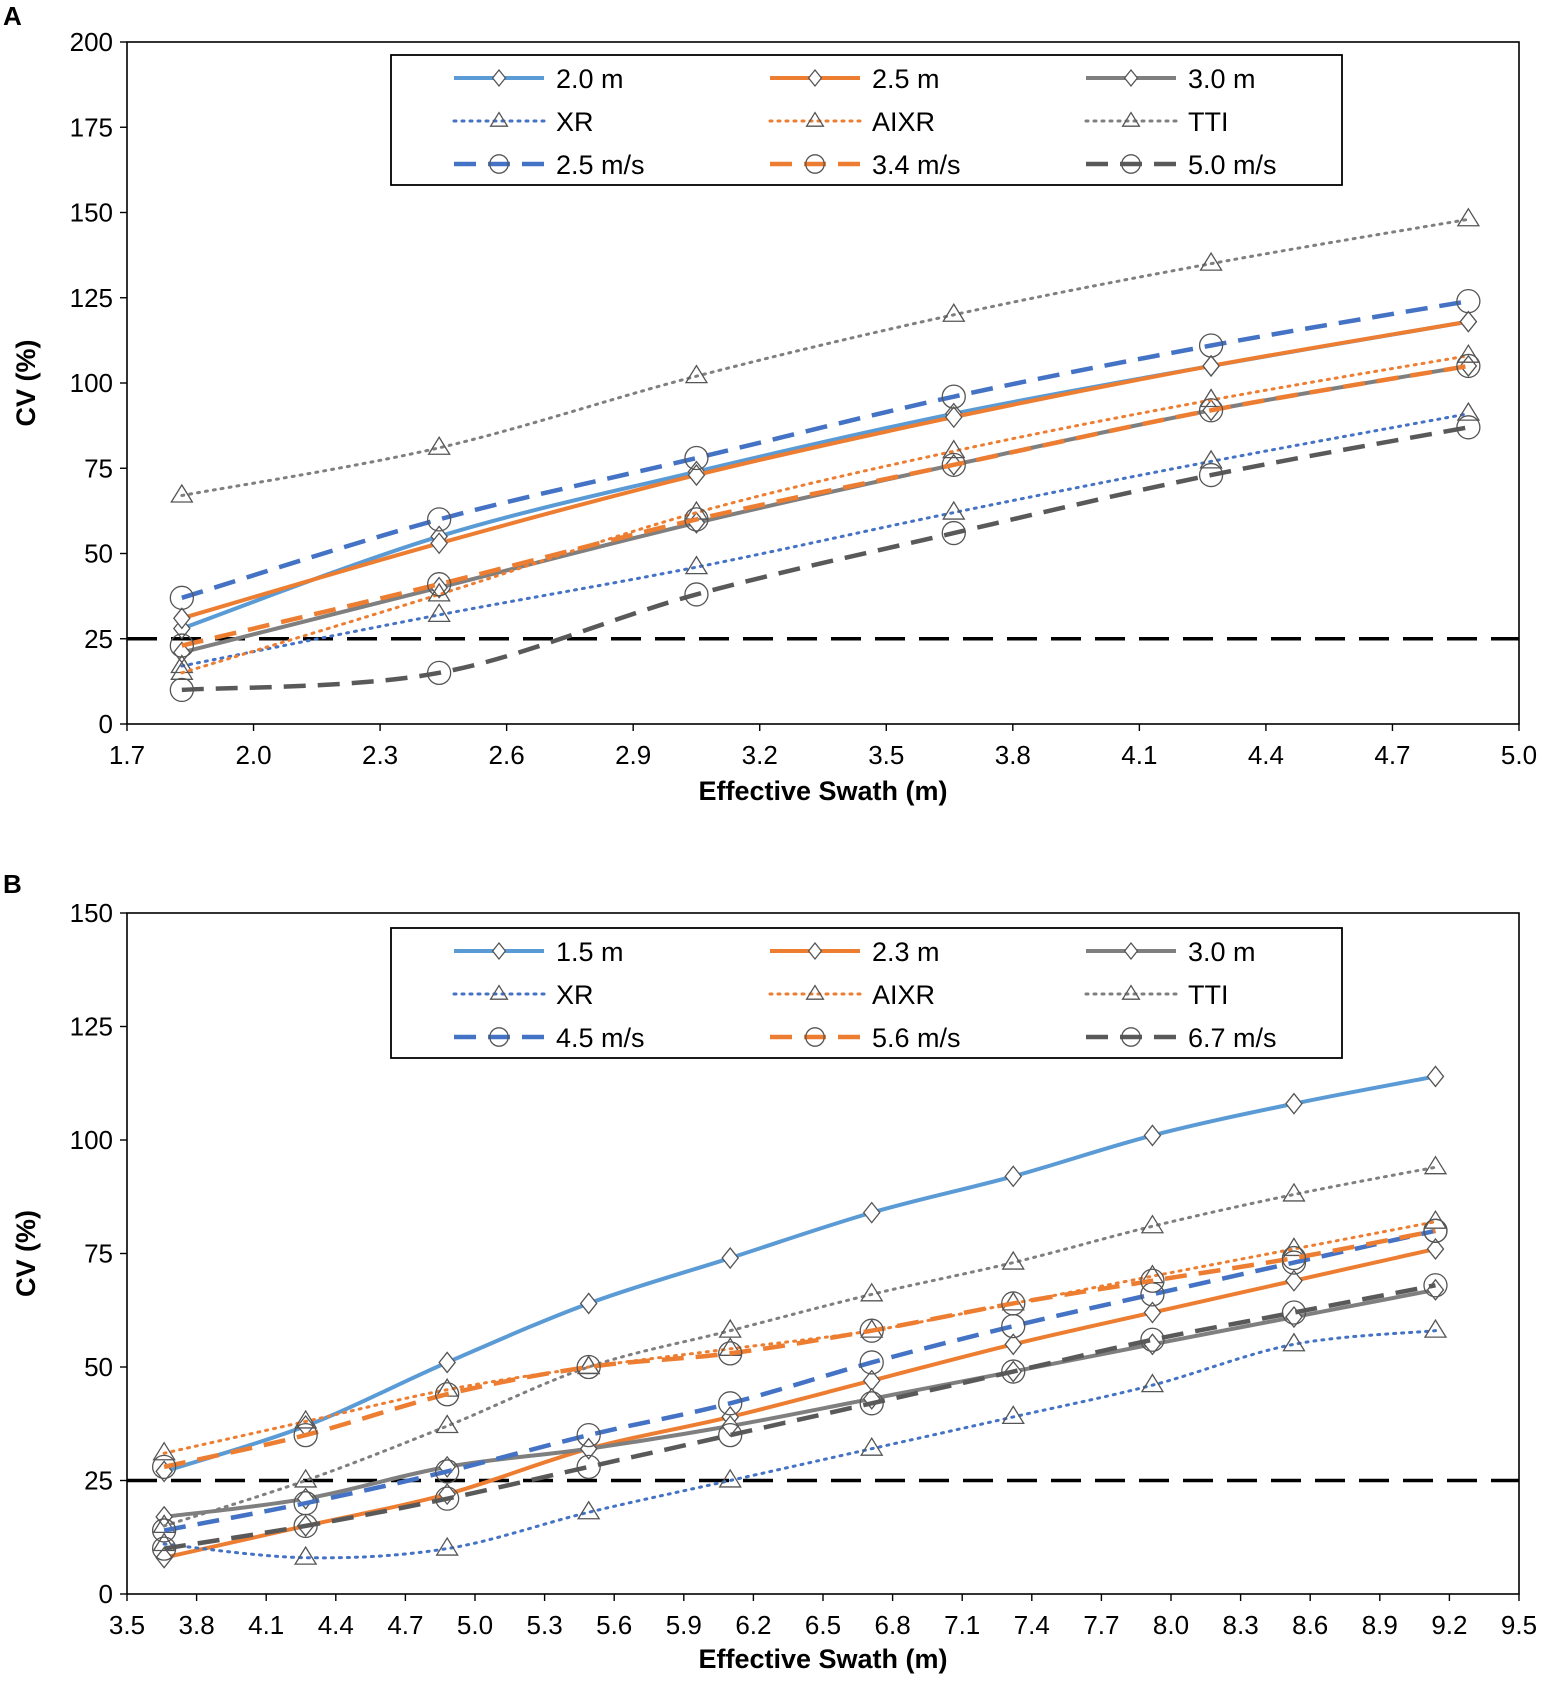 This screenshot has height=1685, width=1543. What do you see at coordinates (614, 1625) in the screenshot?
I see `x-tick-label: 5.6` at bounding box center [614, 1625].